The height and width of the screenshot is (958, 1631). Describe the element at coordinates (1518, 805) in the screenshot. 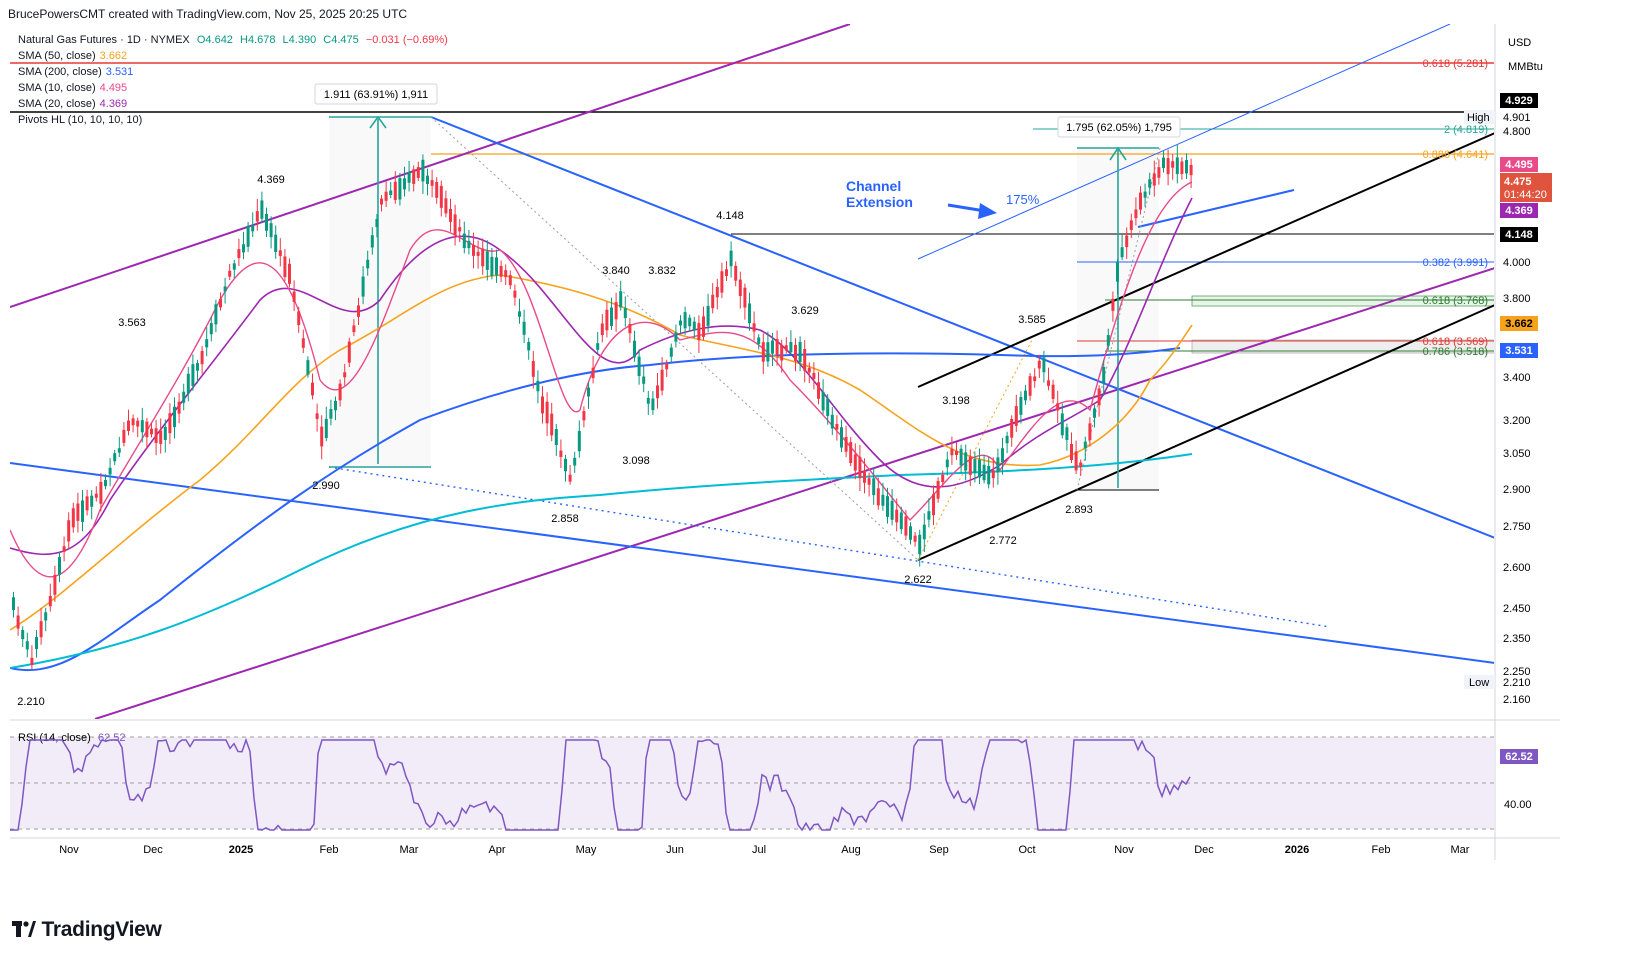

I see `rsi-tick: 40.00` at that location.